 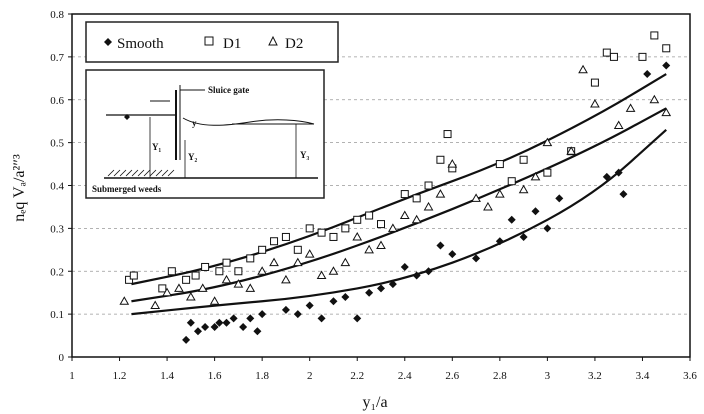 I want to click on y-axis-title: nₑq Vₐ/a²″³, so click(x=19, y=188).